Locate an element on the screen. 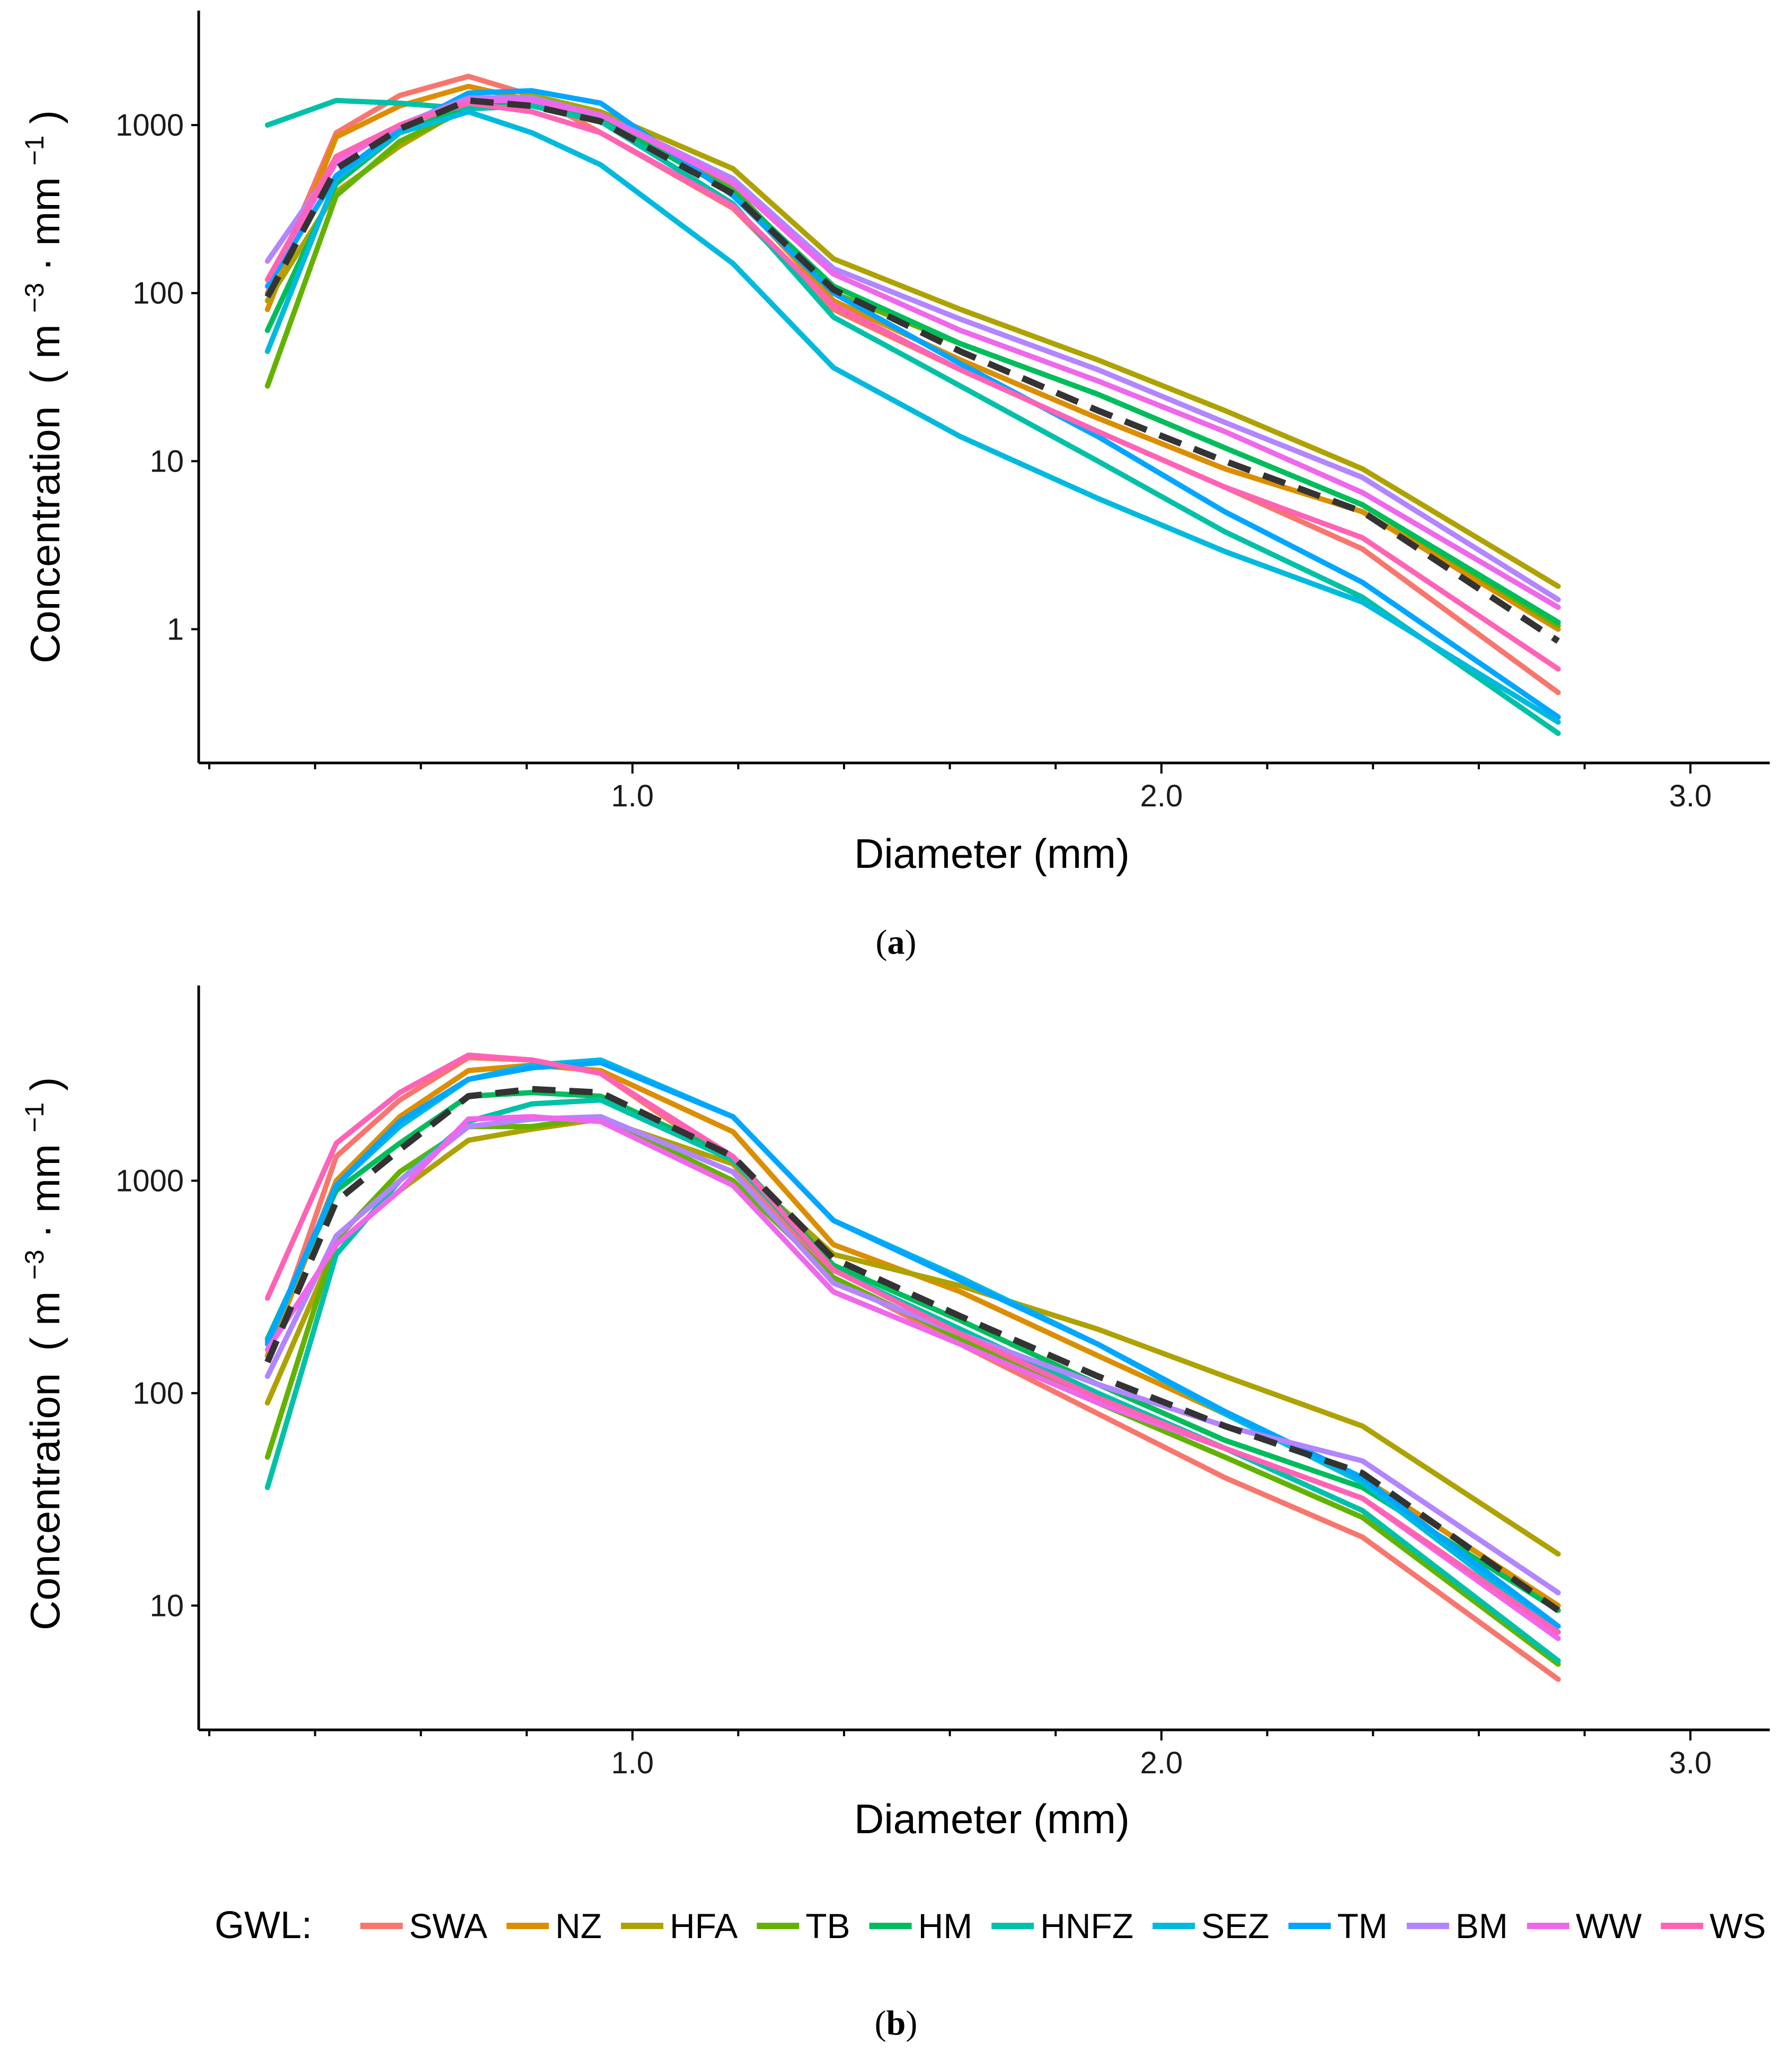 The height and width of the screenshot is (2052, 1792). legend-item-hfa: HFA is located at coordinates (679, 1926).